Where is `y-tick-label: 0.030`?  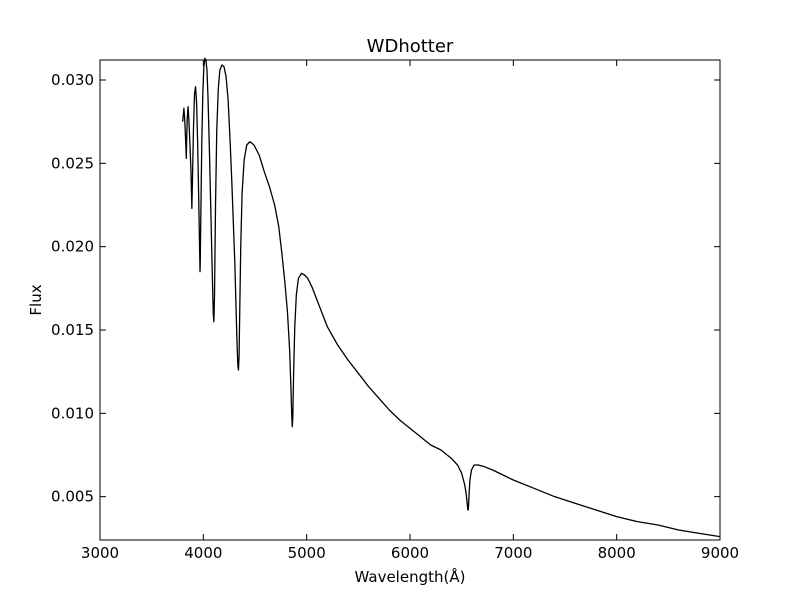 y-tick-label: 0.030 is located at coordinates (72, 80).